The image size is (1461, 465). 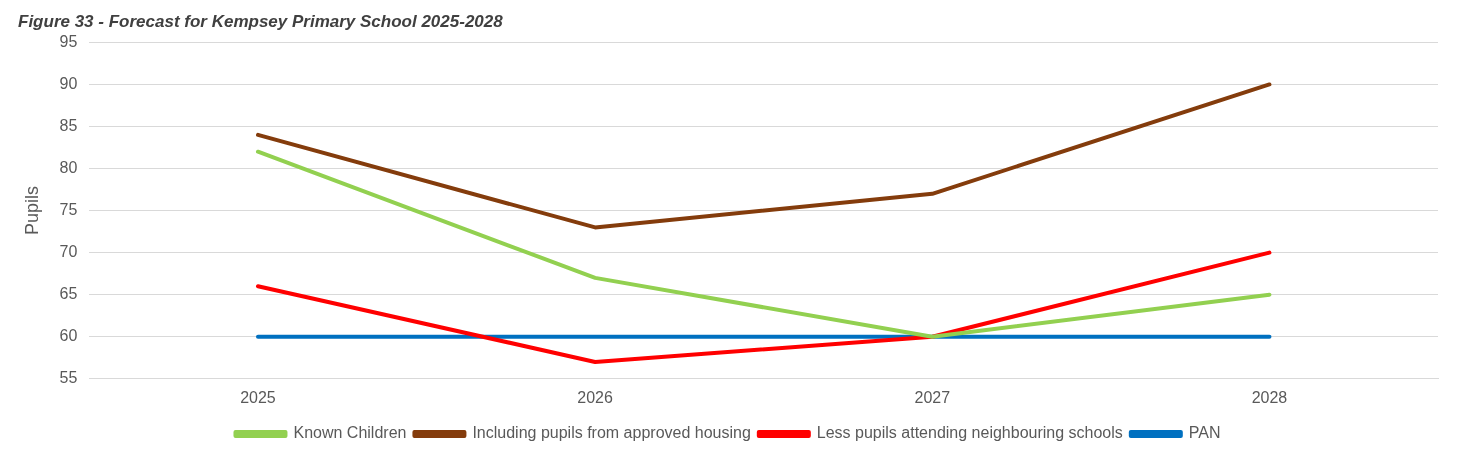 I want to click on x-tick-label: 2027, so click(x=932, y=397).